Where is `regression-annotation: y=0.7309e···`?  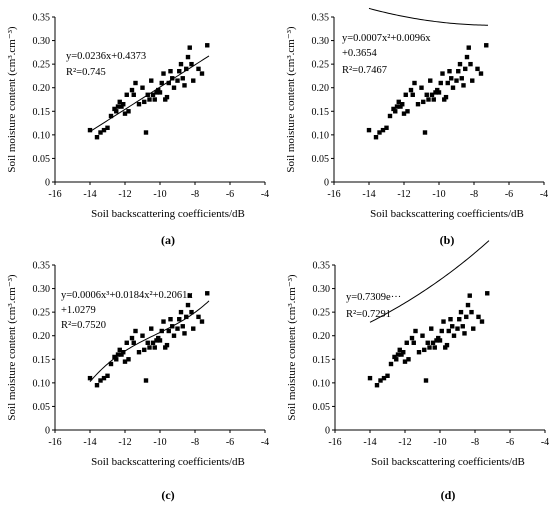 regression-annotation: y=0.7309e··· is located at coordinates (373, 297).